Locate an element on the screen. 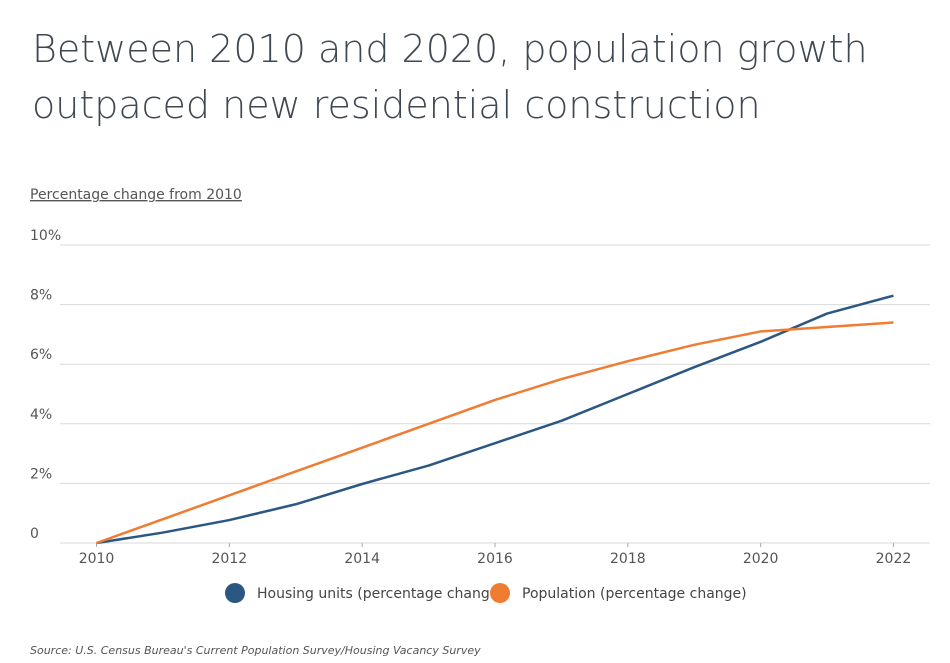 This screenshot has height=663, width=950. legend-label: Housing units (percentage change) is located at coordinates (380, 594).